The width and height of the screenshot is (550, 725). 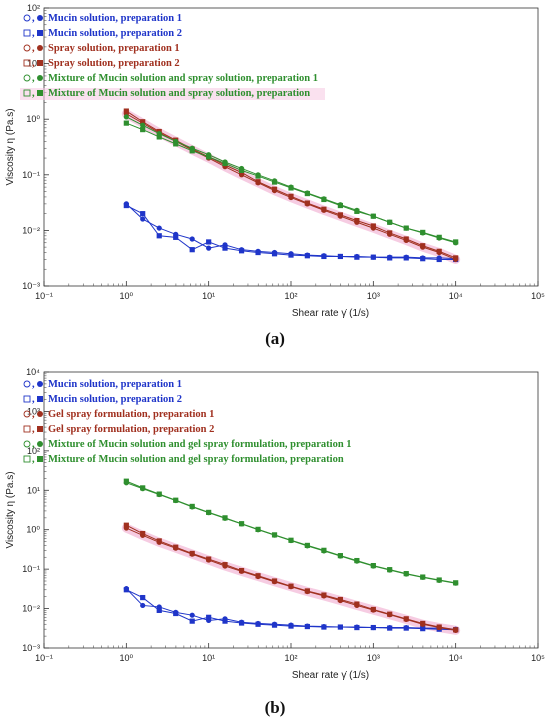 What do you see at coordinates (114, 63) in the screenshot?
I see `legend-entry: Spray solution, preparation 2` at bounding box center [114, 63].